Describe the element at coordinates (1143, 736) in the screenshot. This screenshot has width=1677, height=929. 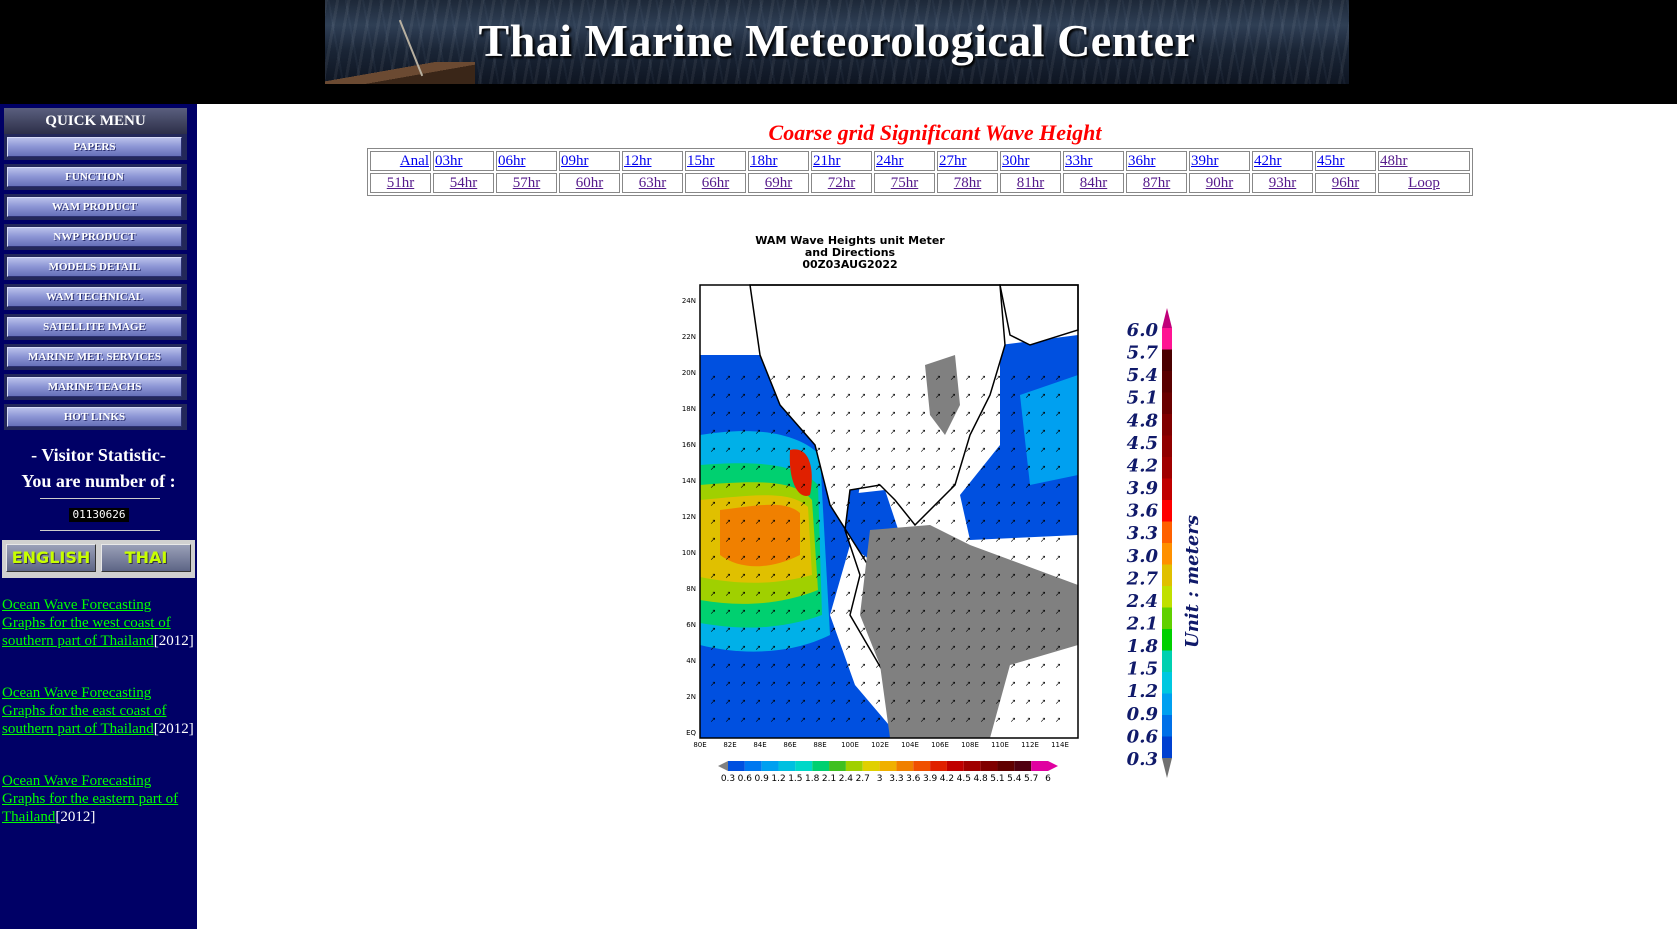
I see `legend-tick-label: 0.6` at that location.